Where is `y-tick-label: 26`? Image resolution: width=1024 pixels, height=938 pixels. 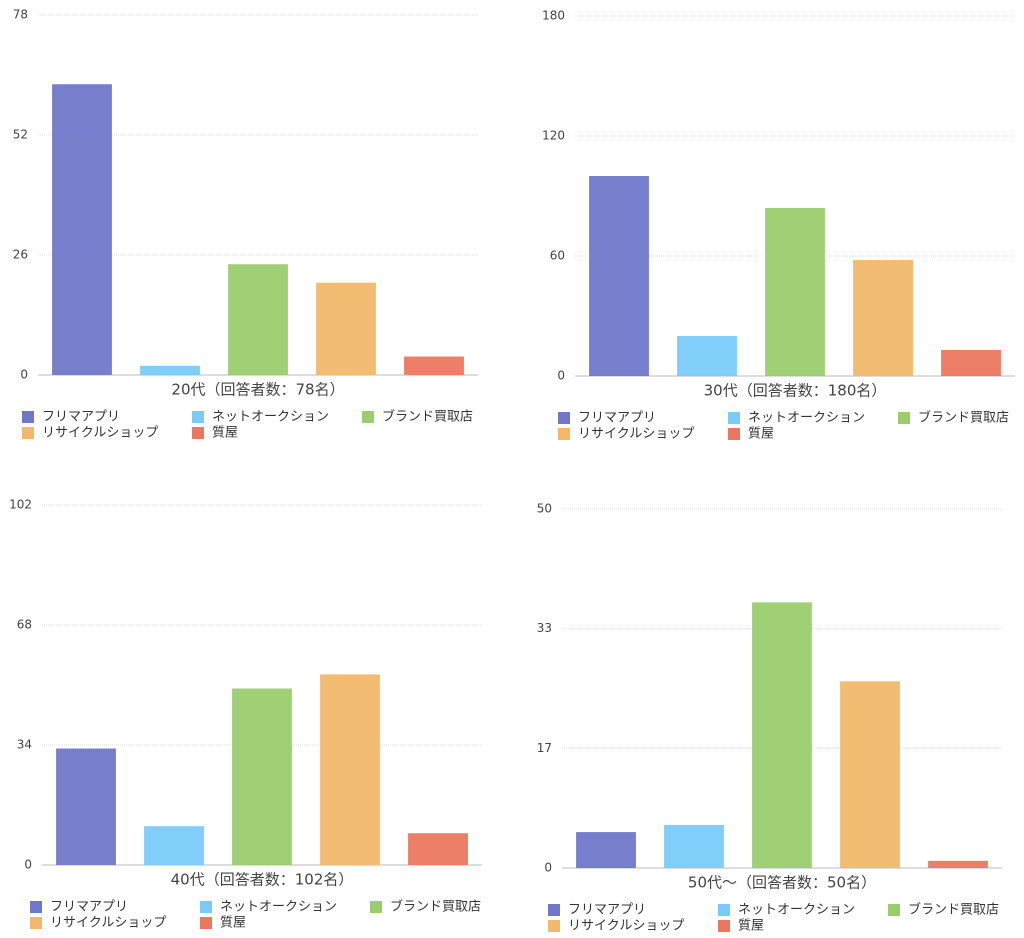 y-tick-label: 26 is located at coordinates (20, 255).